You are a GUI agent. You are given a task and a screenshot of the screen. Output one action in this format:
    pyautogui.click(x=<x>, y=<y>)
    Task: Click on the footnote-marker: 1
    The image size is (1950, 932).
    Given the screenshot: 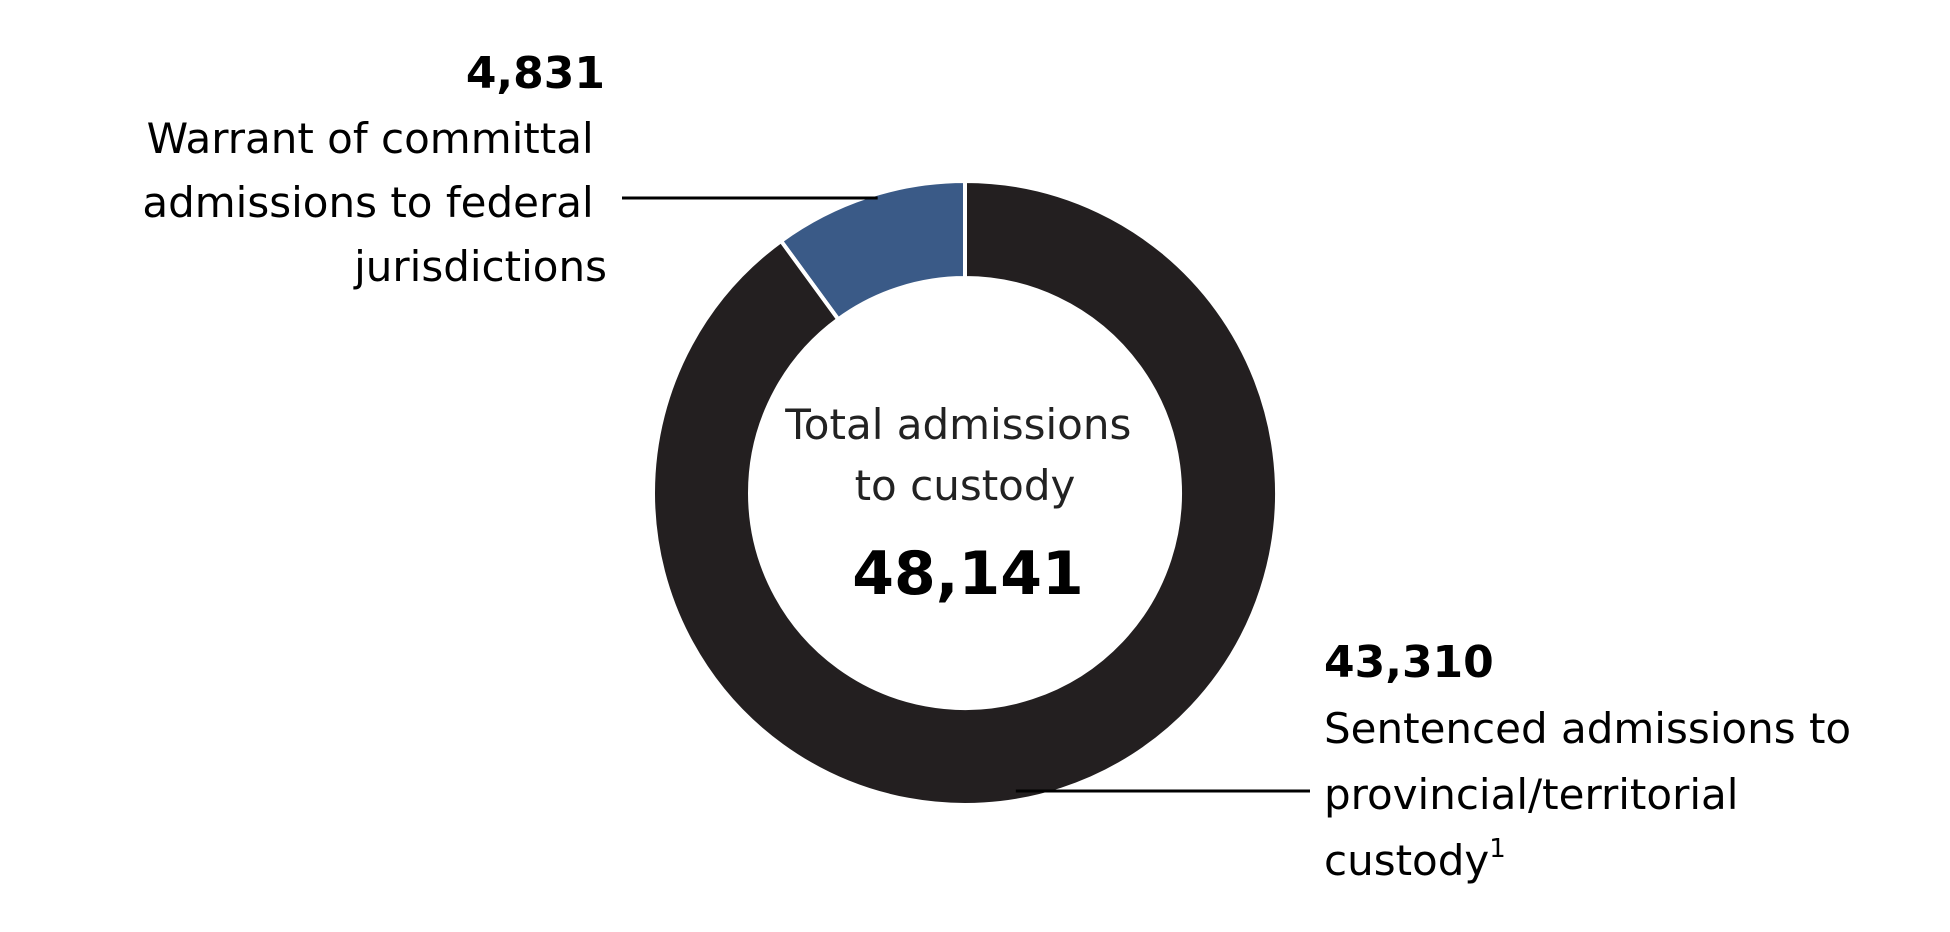 What is the action you would take?
    pyautogui.click(x=1497, y=849)
    